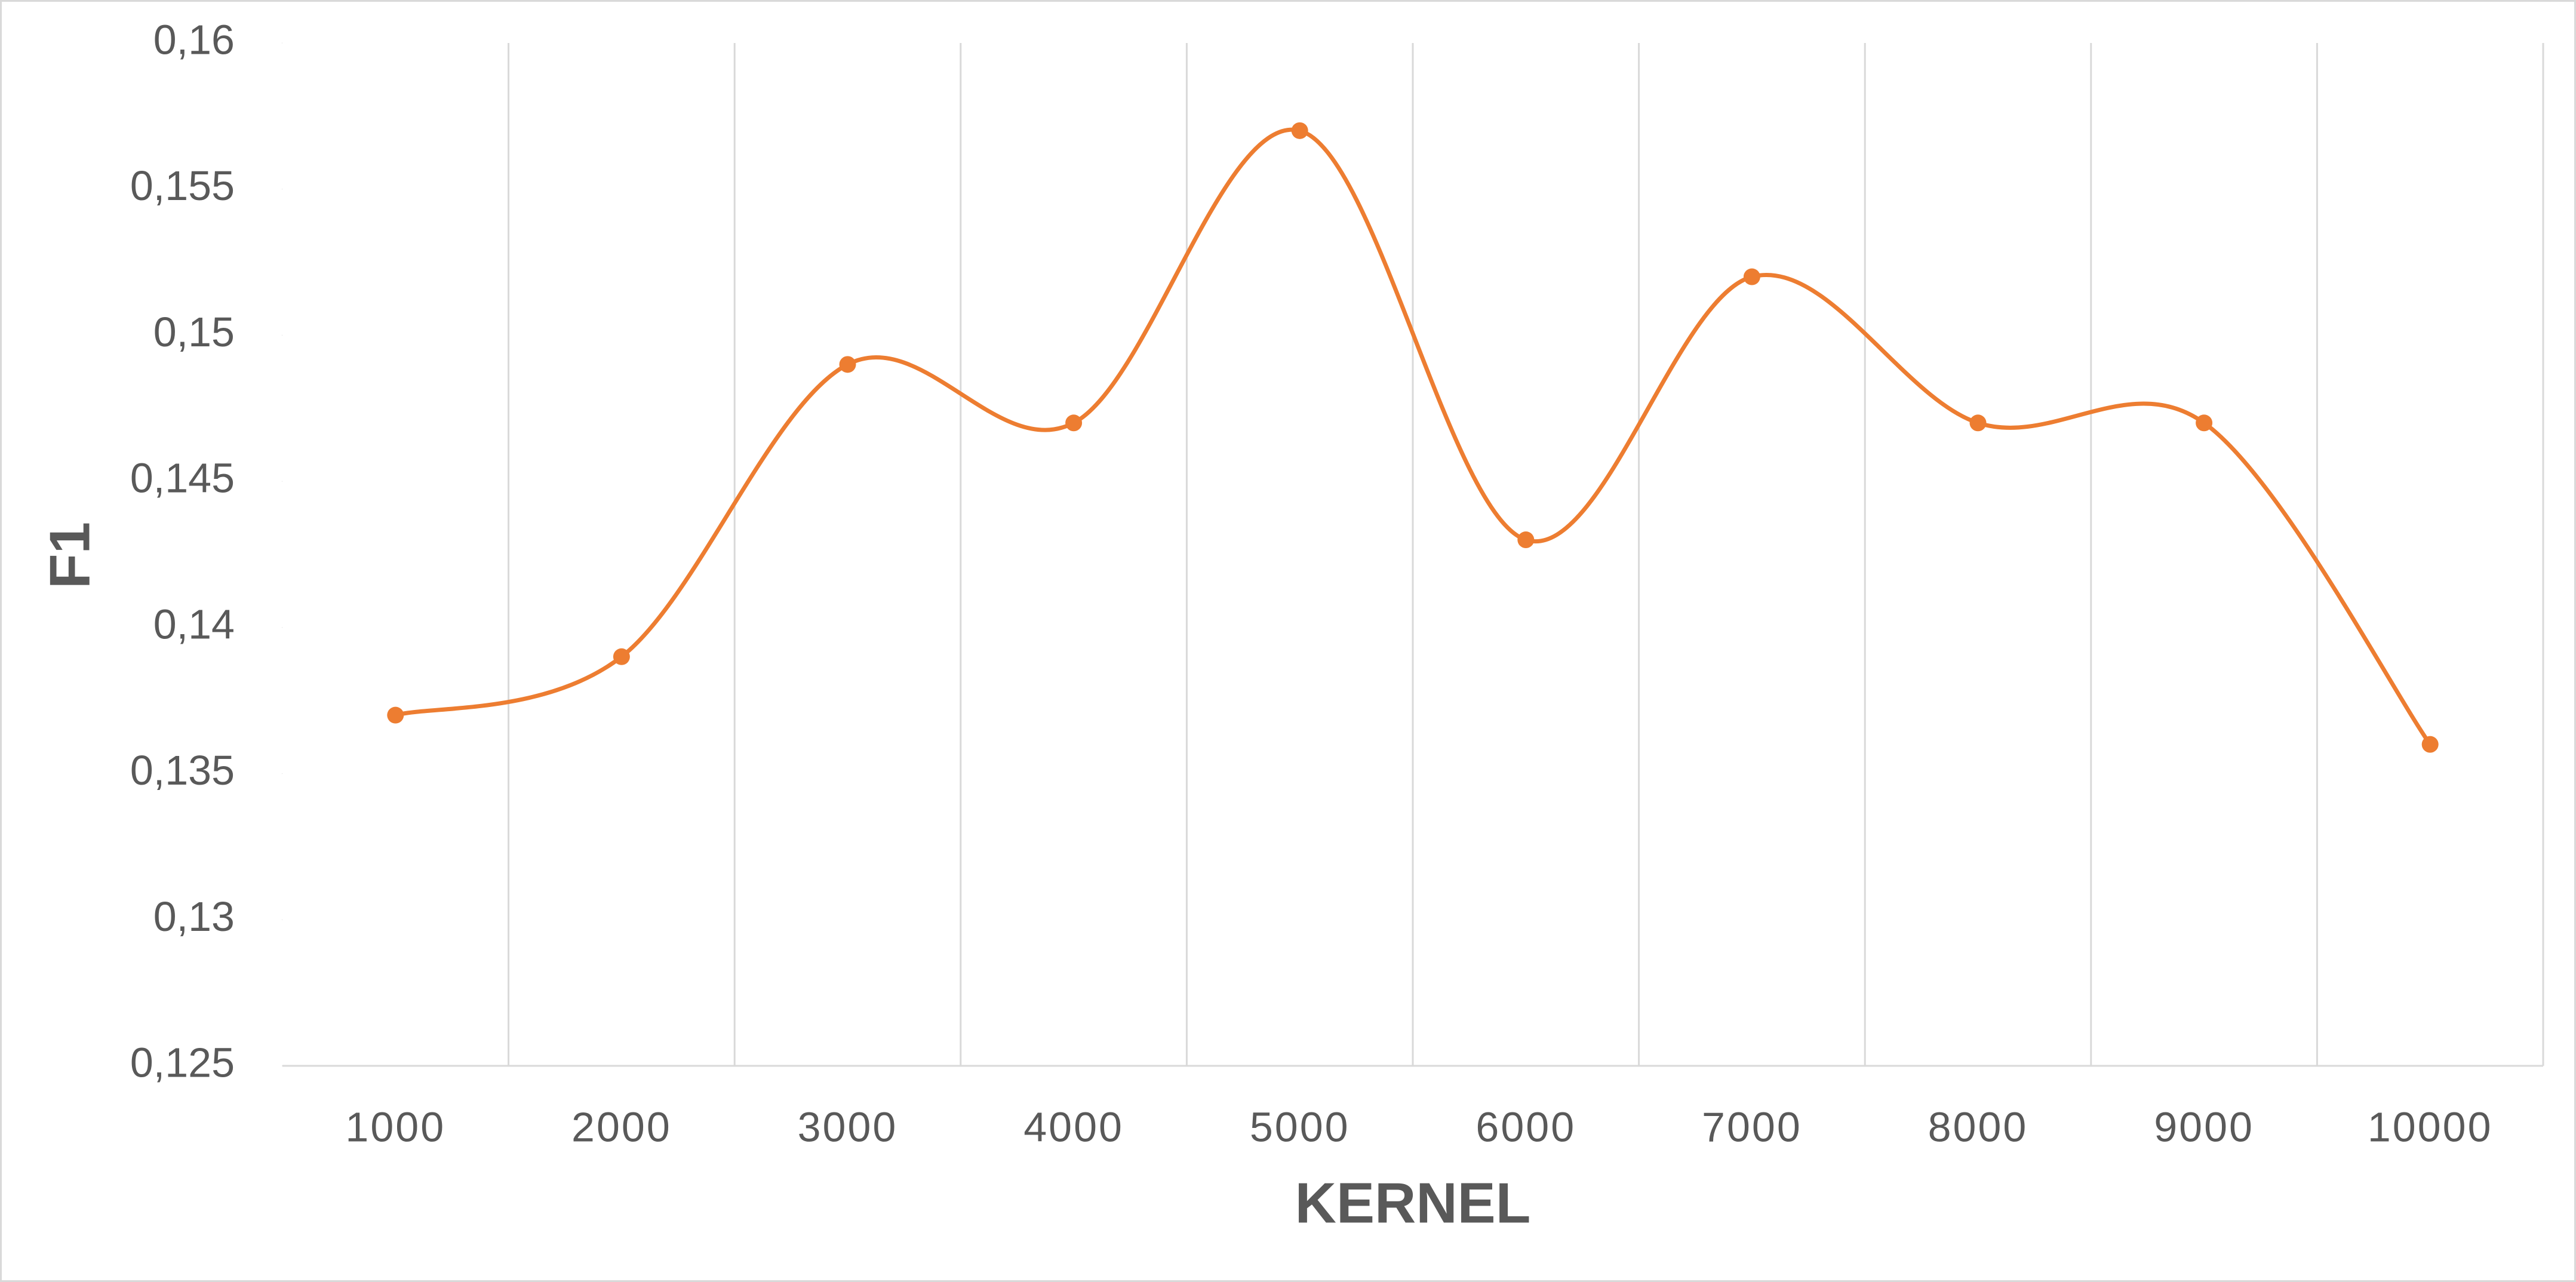 This screenshot has height=1282, width=2576. I want to click on x-tick-label: 4000, so click(1073, 1126).